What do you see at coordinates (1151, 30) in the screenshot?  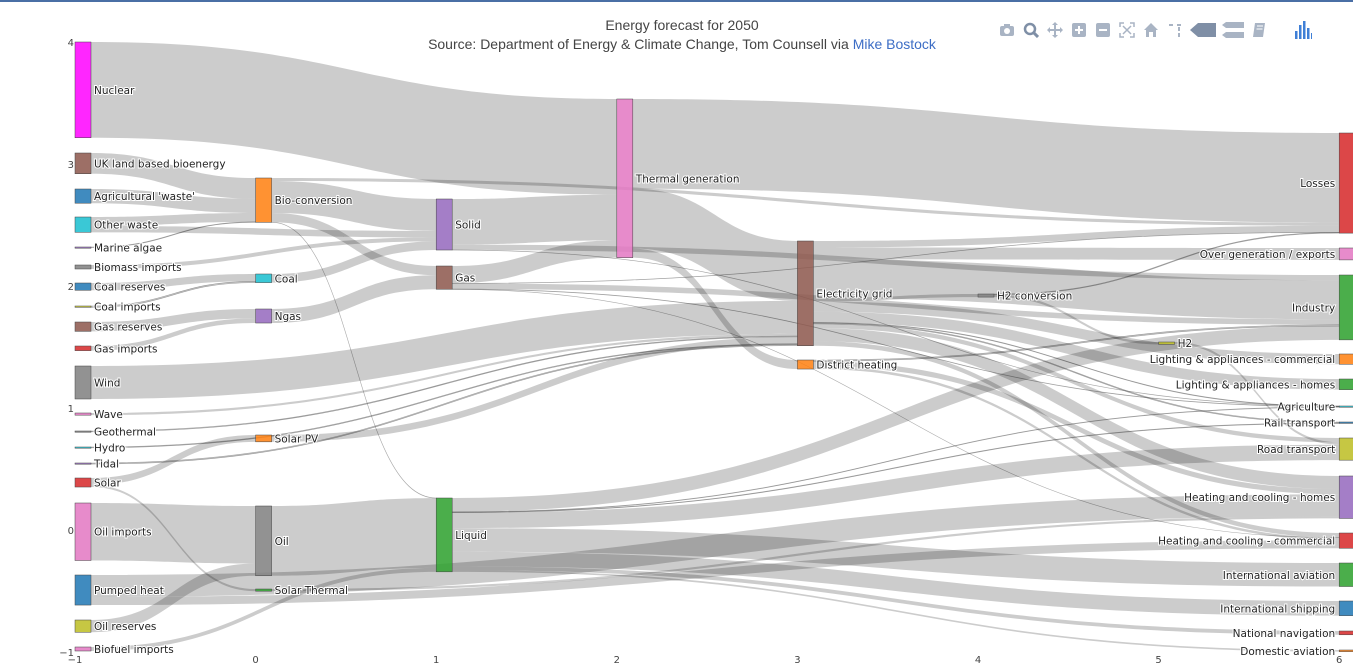 I see `home-icon` at bounding box center [1151, 30].